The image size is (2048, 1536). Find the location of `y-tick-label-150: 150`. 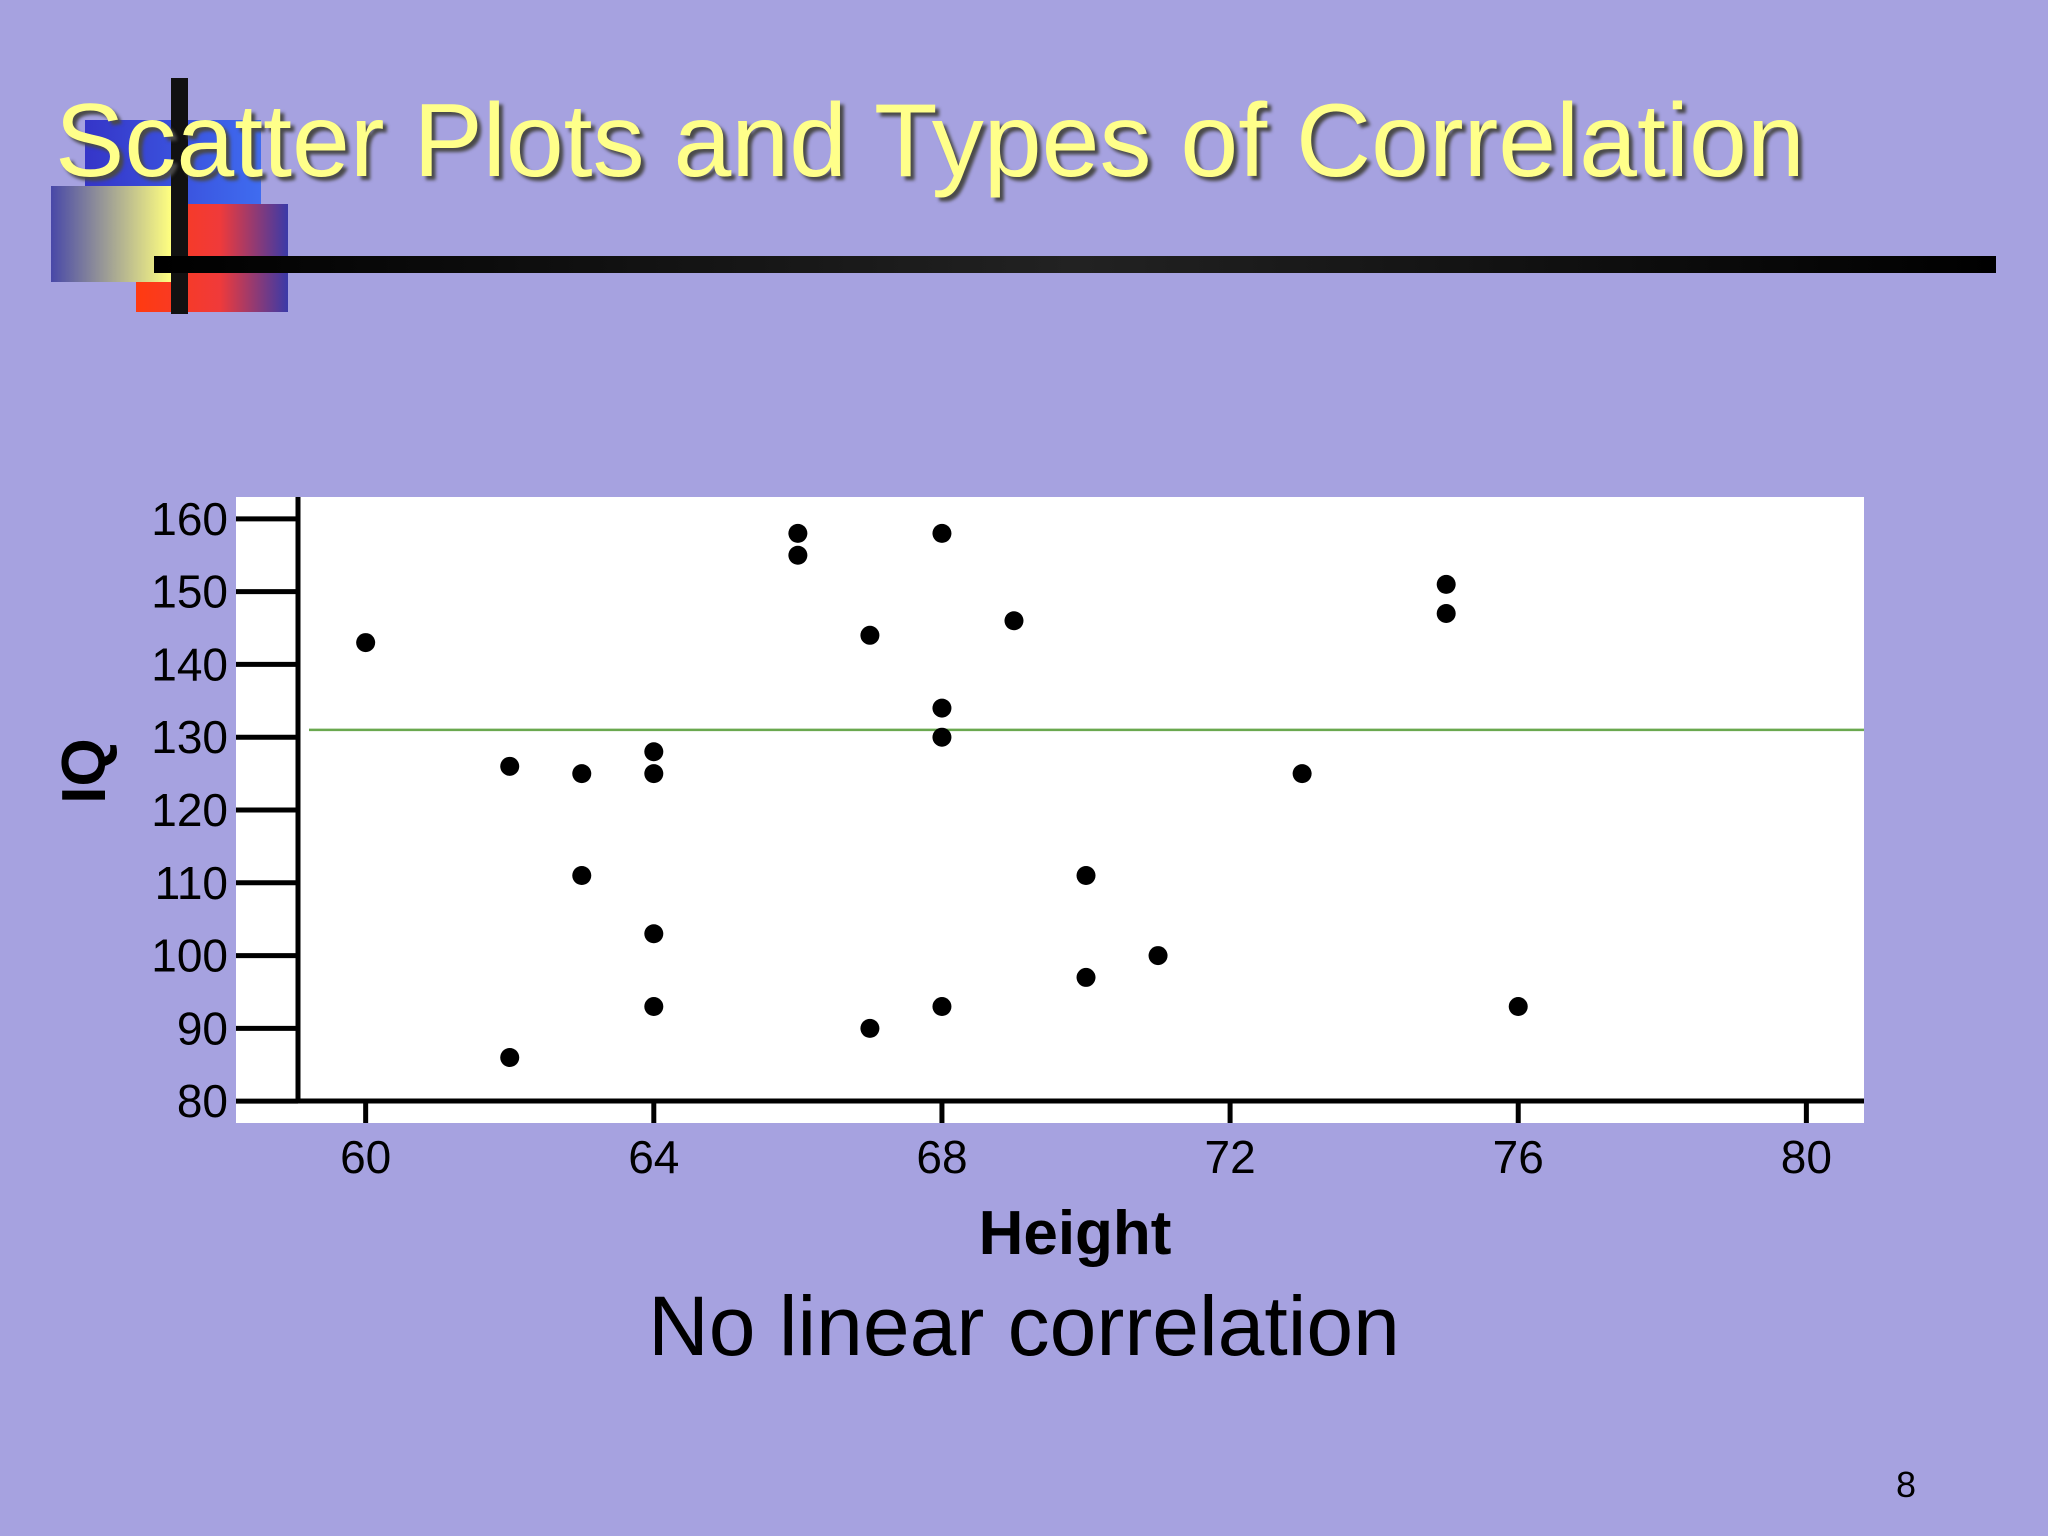

y-tick-label-150: 150 is located at coordinates (189, 592).